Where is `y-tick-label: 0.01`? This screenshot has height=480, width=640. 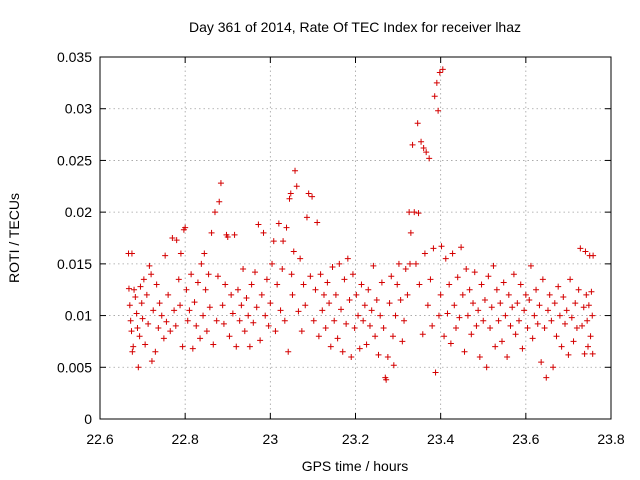
y-tick-label: 0.01 is located at coordinates (78, 316).